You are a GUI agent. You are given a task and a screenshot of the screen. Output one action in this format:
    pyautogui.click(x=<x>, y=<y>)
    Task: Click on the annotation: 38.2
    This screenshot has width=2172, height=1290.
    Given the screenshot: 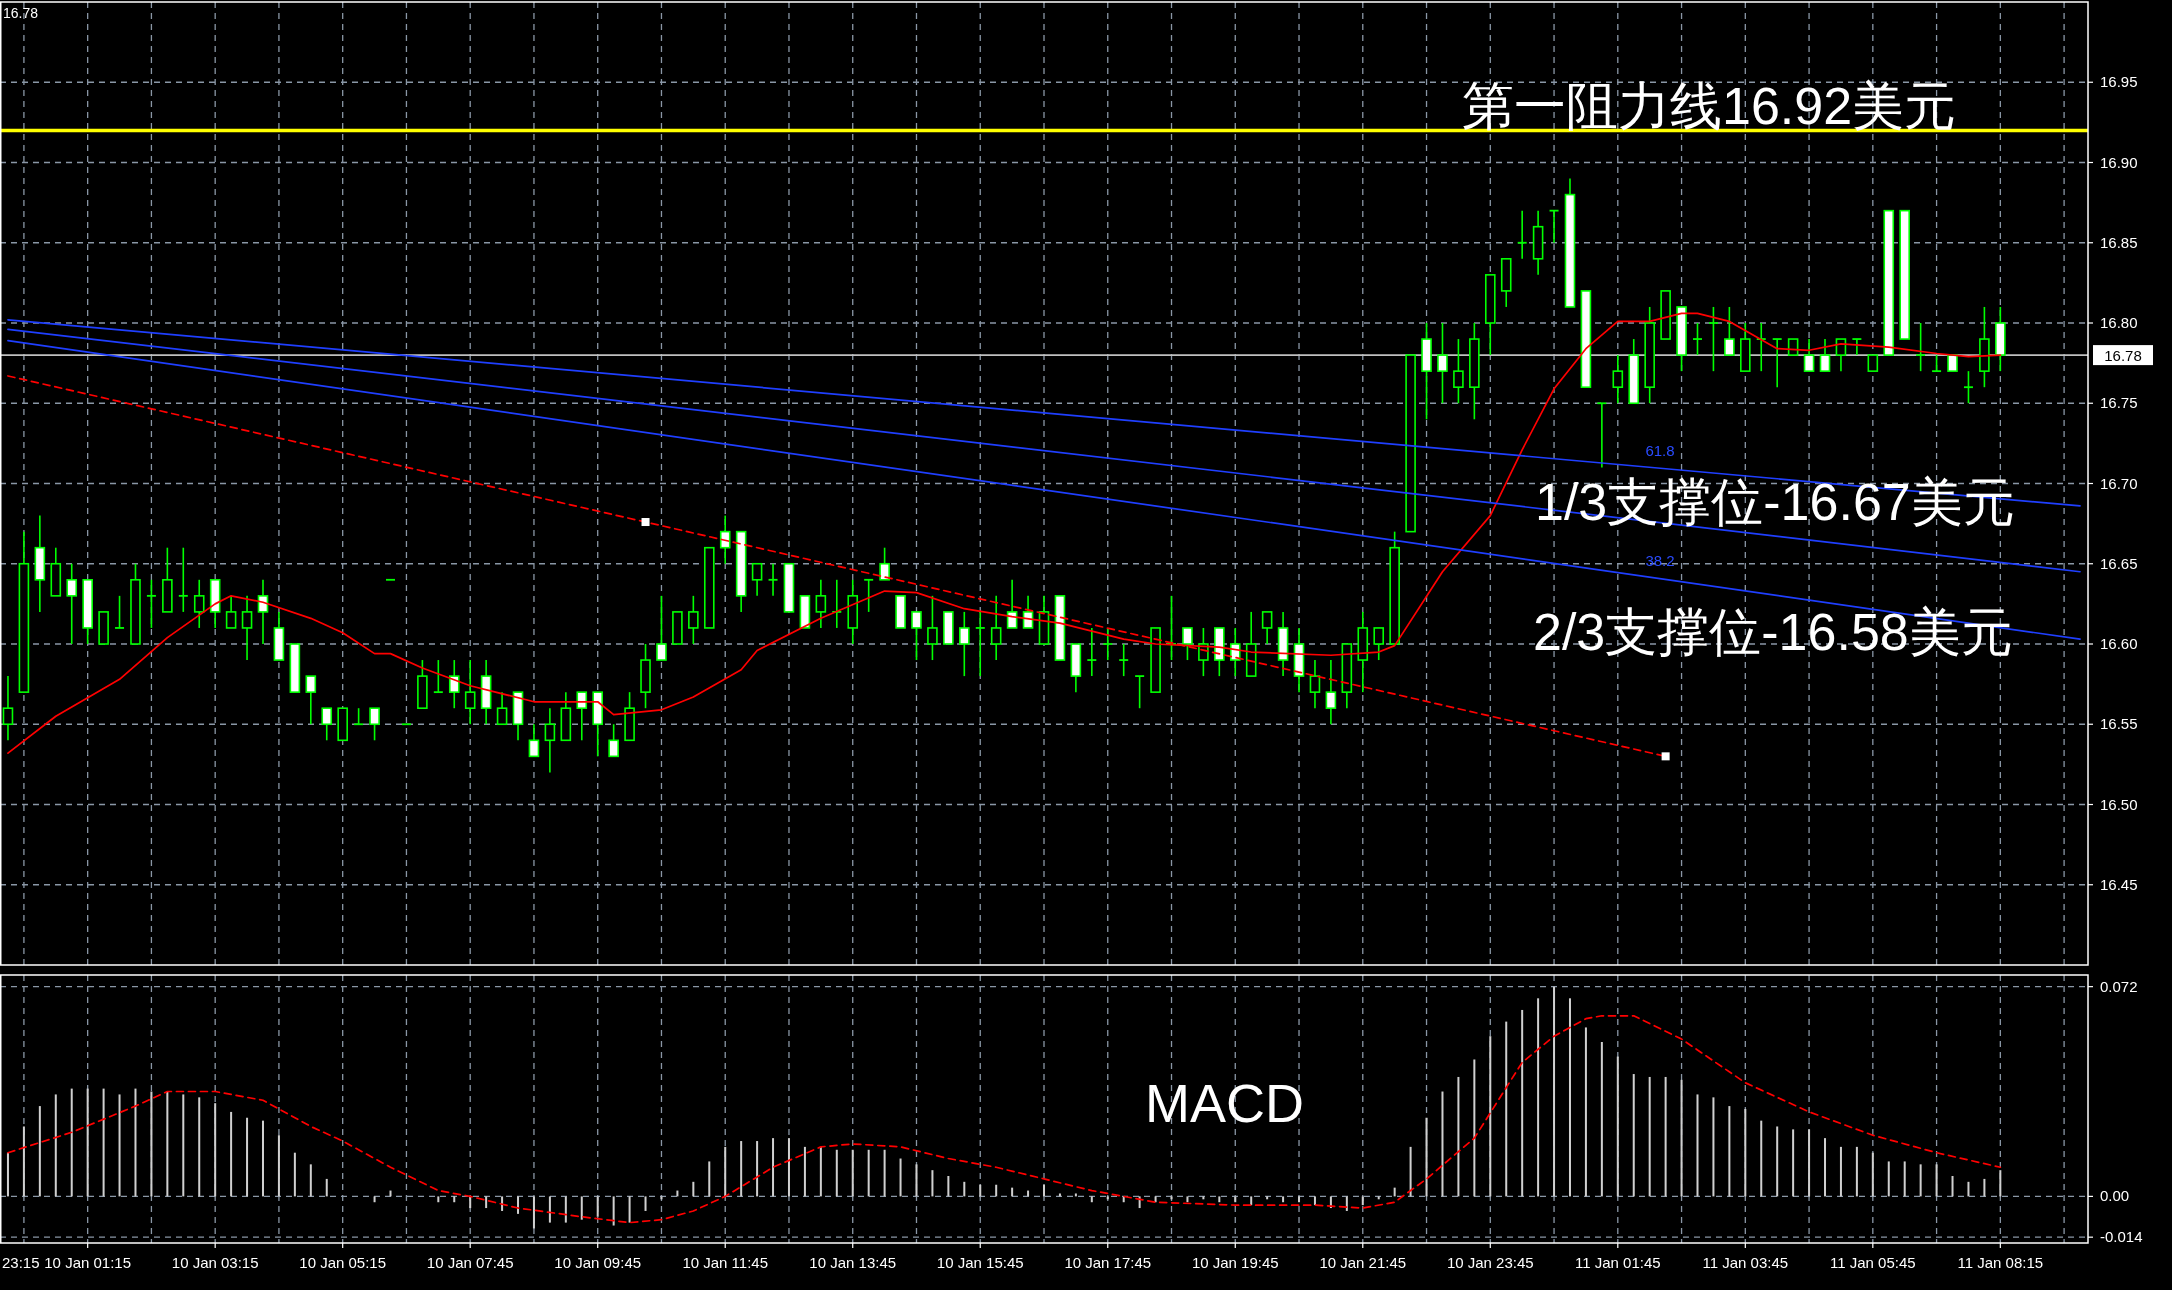 What is the action you would take?
    pyautogui.click(x=1660, y=560)
    